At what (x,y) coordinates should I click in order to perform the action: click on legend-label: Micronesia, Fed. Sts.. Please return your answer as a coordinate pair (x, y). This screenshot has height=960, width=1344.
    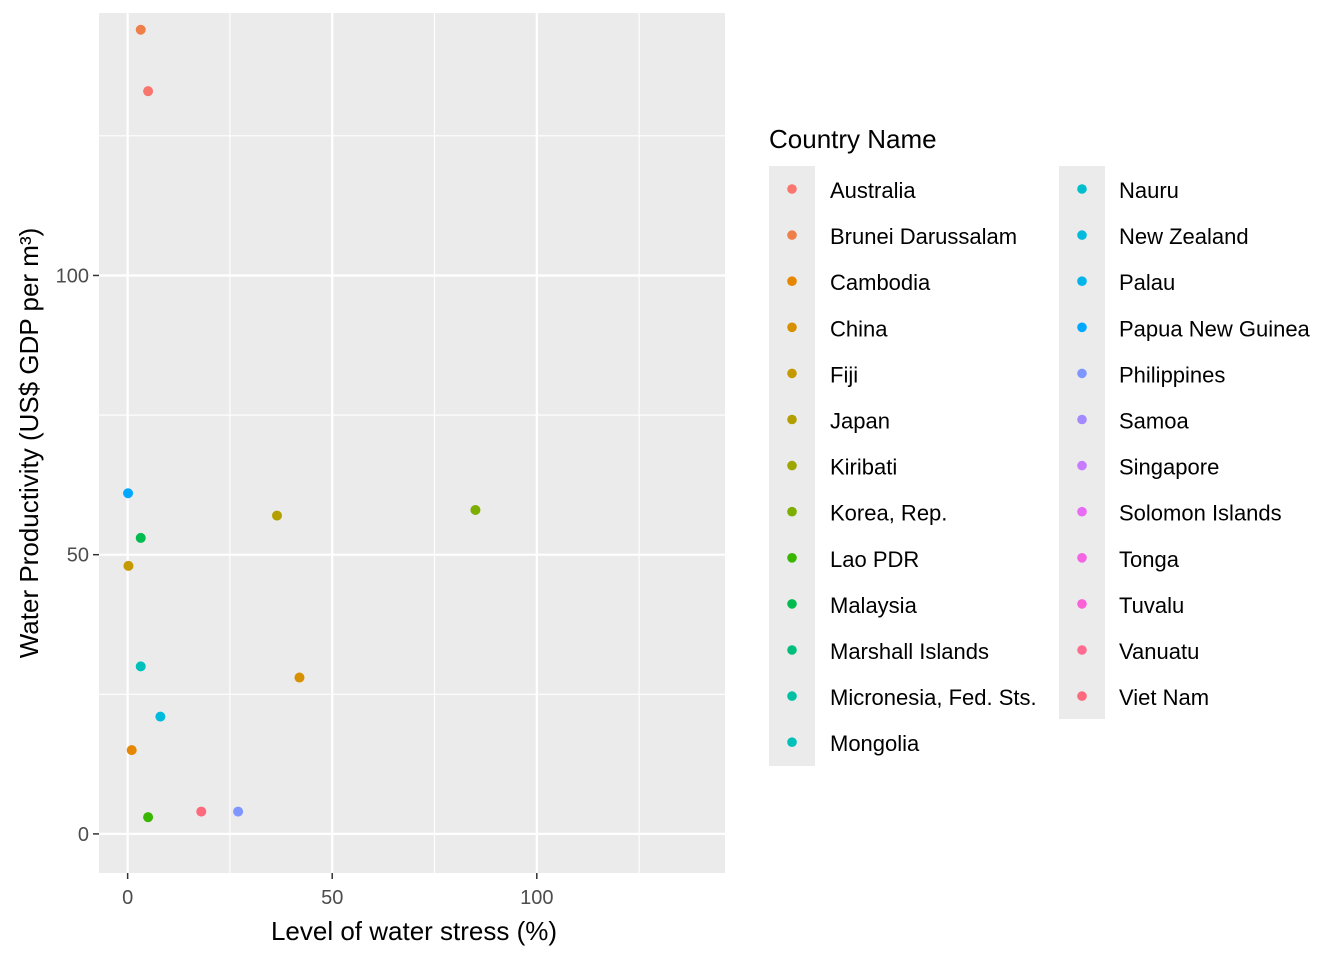
    Looking at the image, I should click on (933, 697).